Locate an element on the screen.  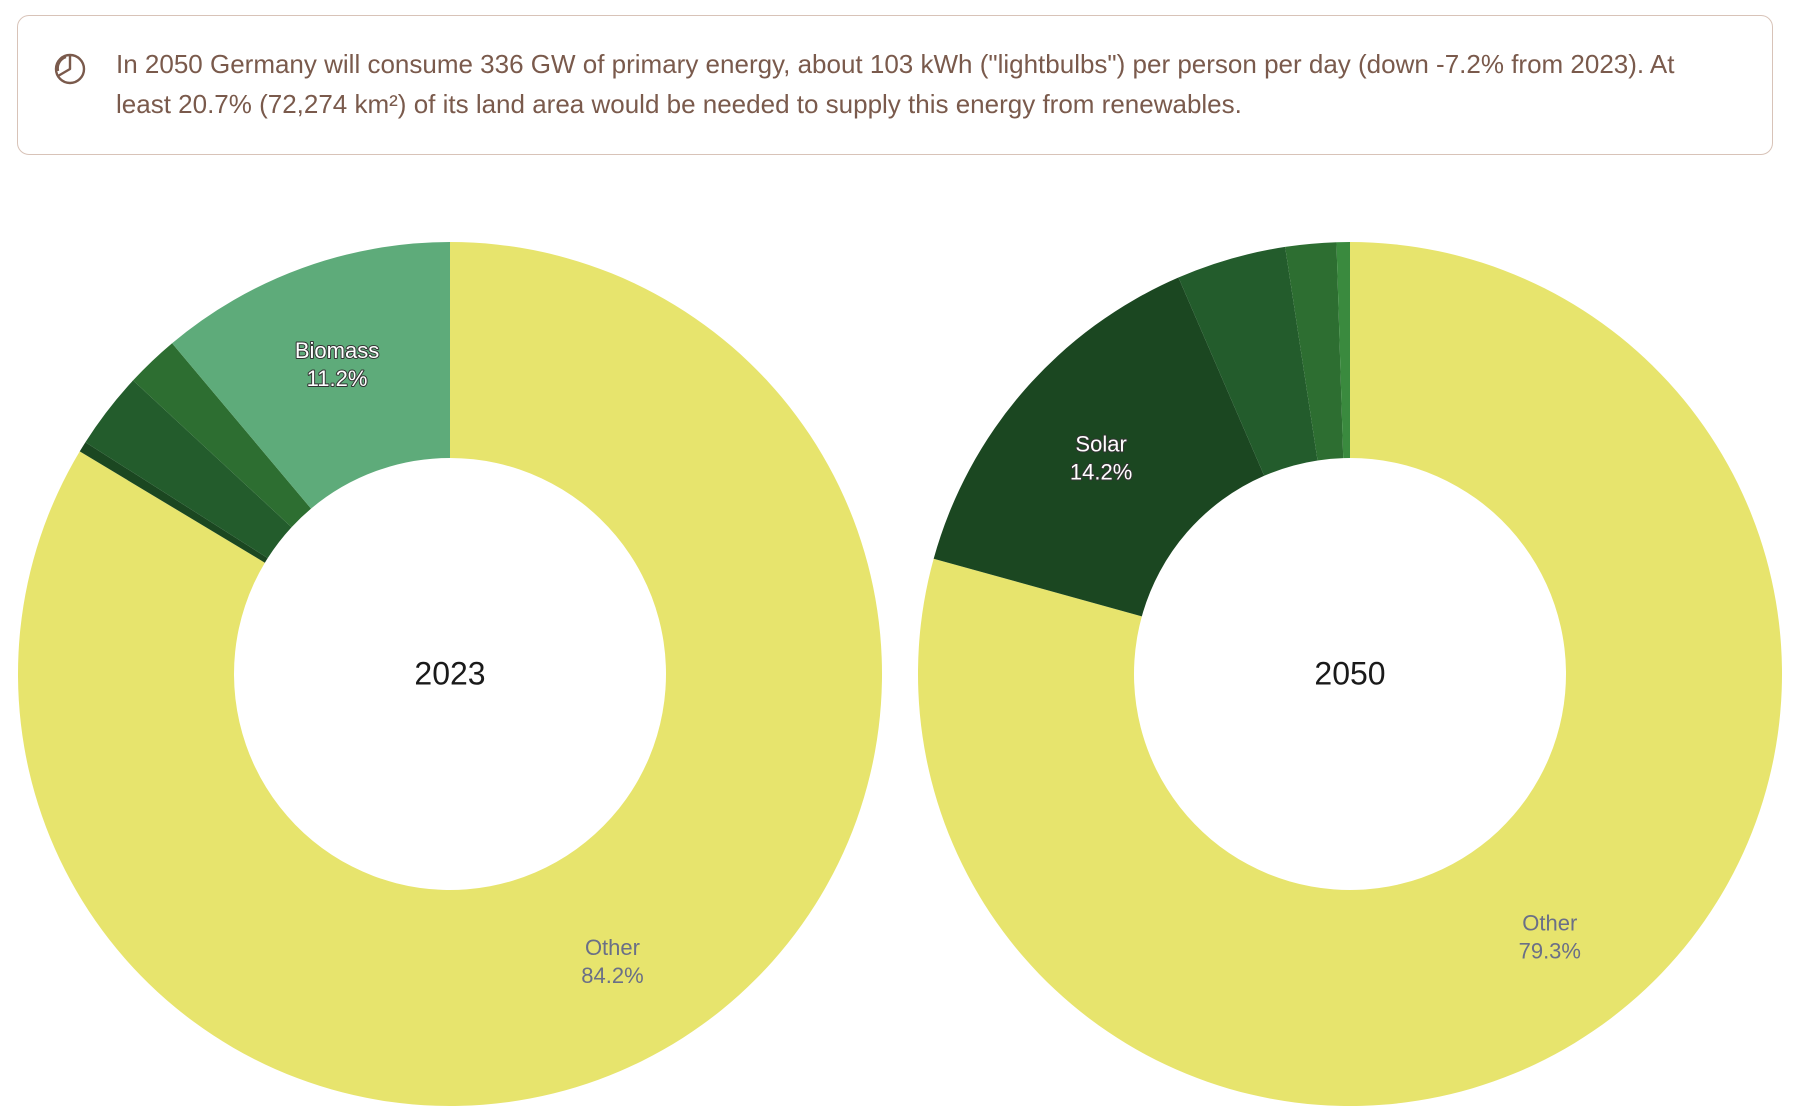
slice-label-solar: Solar is located at coordinates (1100, 443).